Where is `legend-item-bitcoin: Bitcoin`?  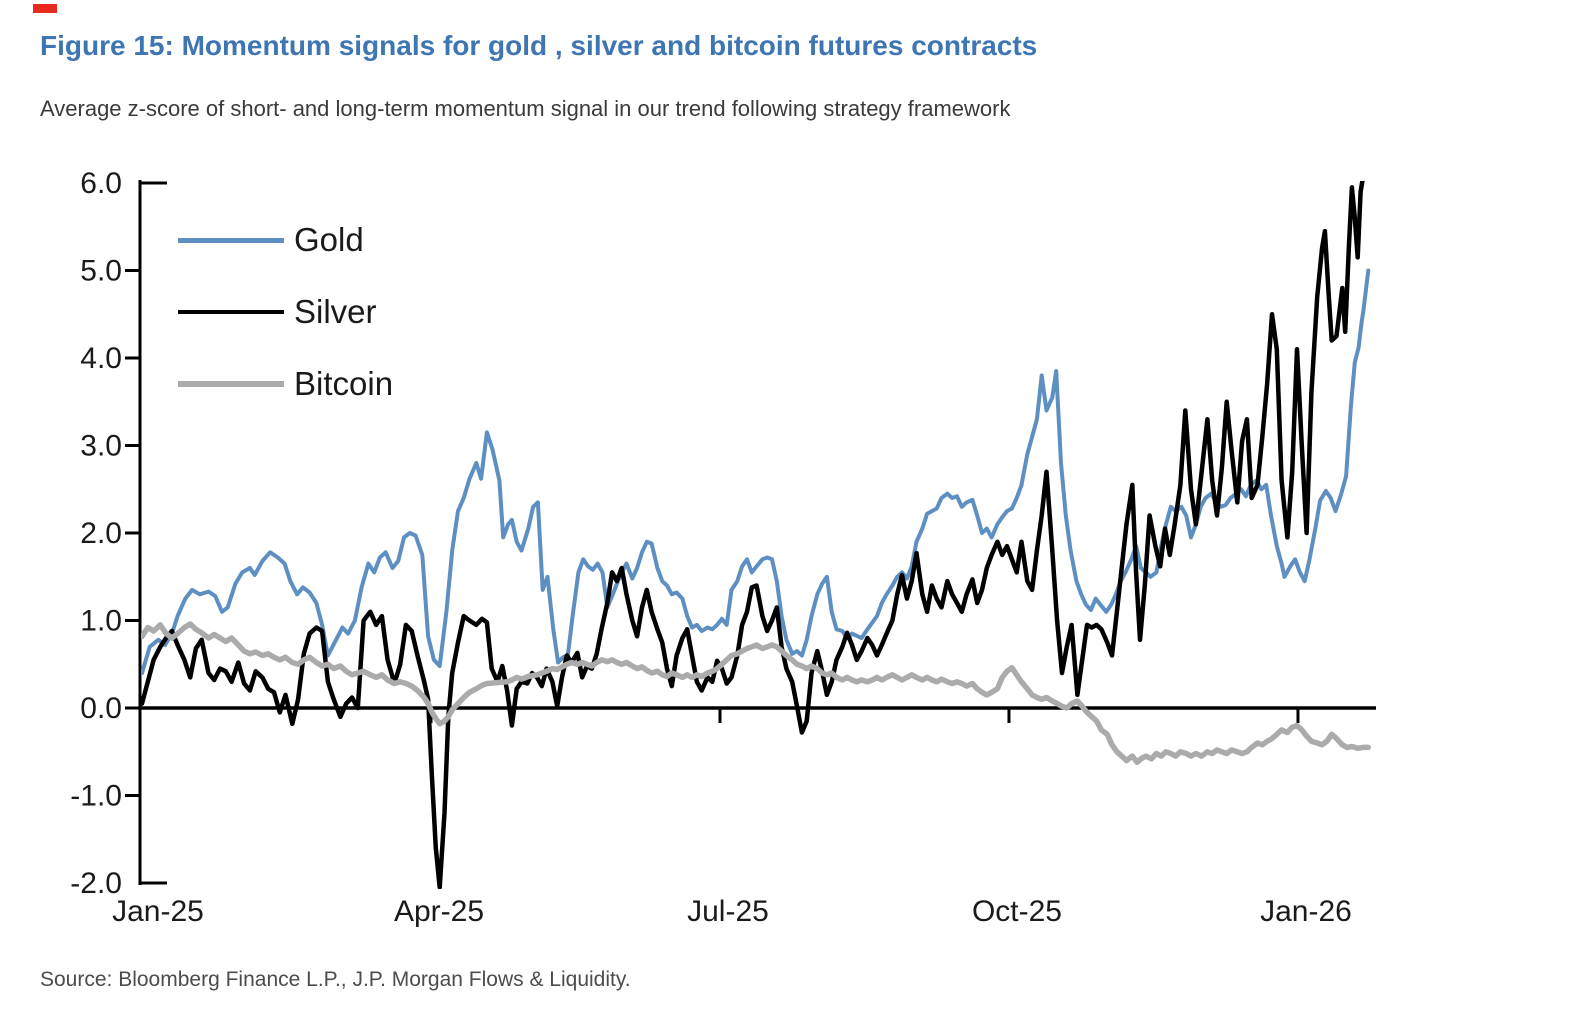
legend-item-bitcoin: Bitcoin is located at coordinates (285, 384).